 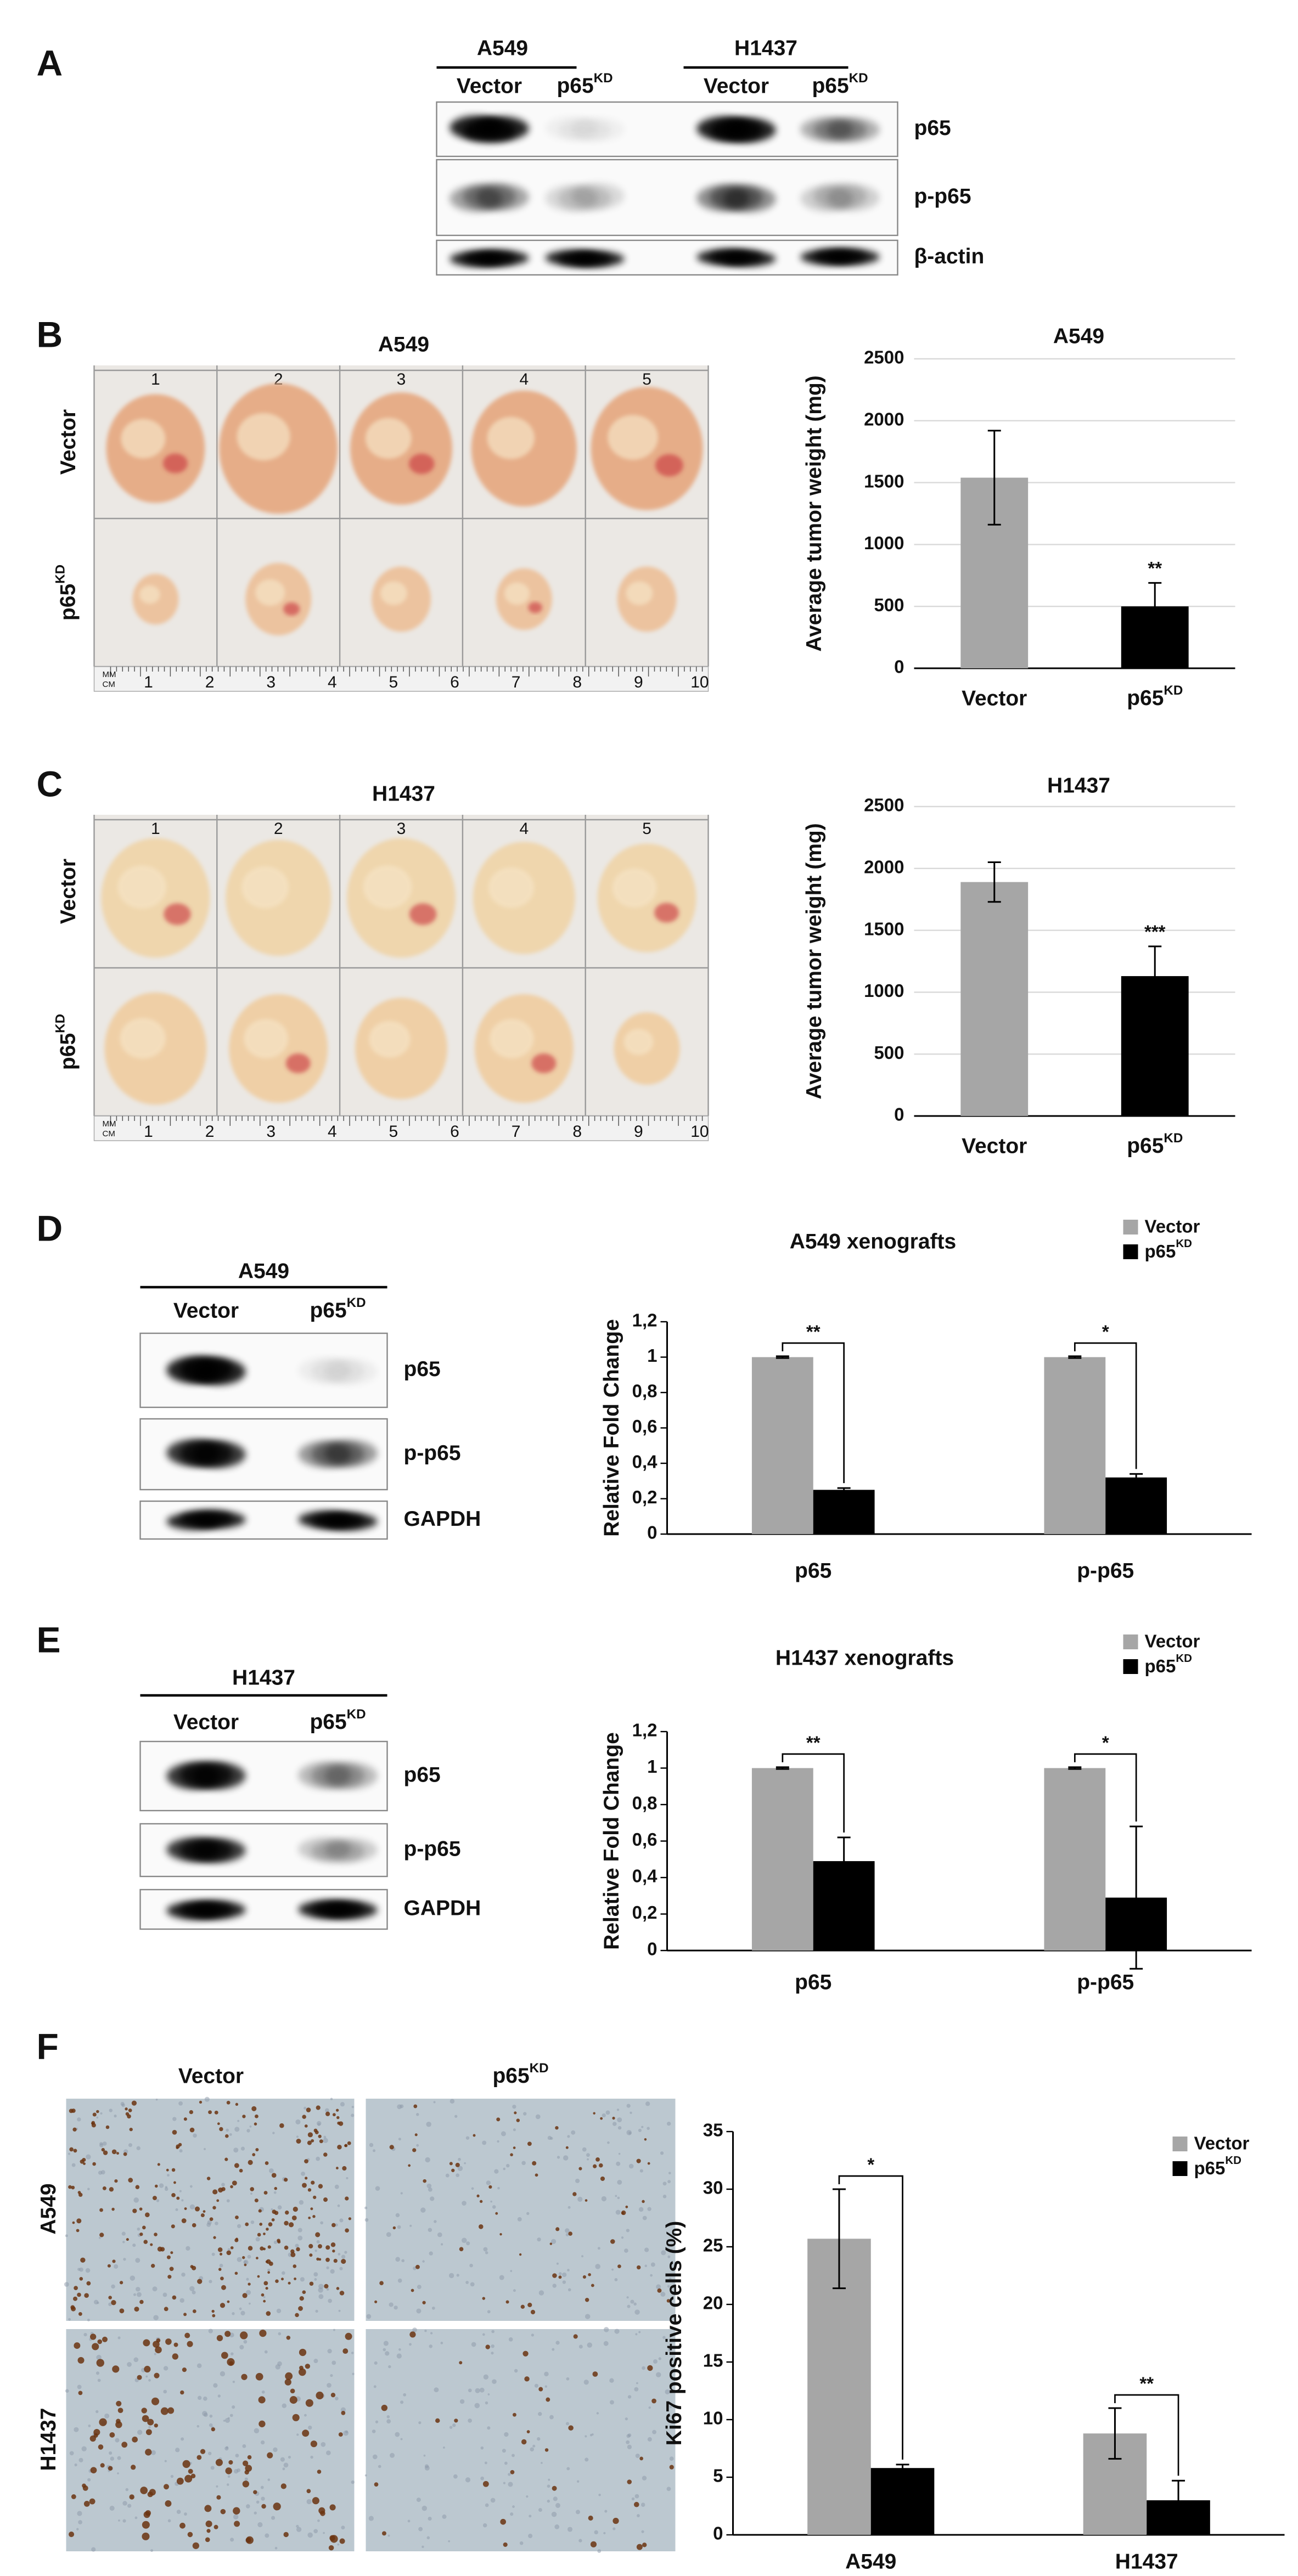 What do you see at coordinates (813, 1332) in the screenshot?
I see `significance-label: **` at bounding box center [813, 1332].